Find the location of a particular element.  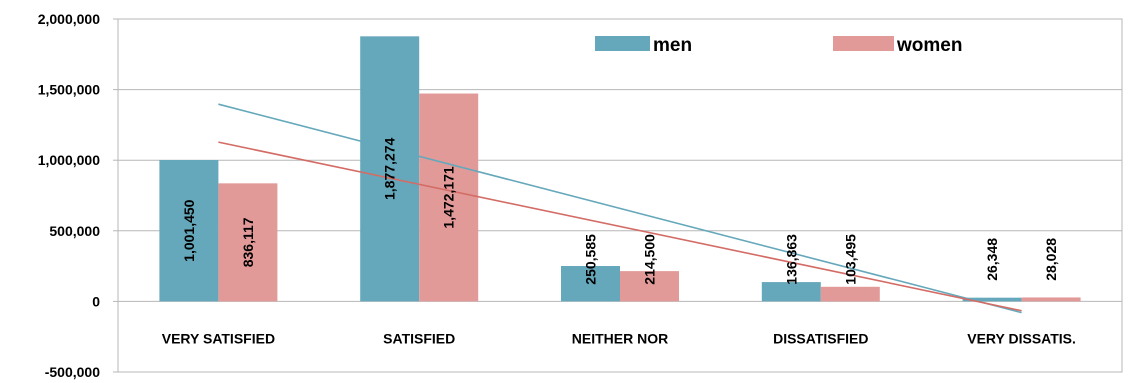

data-label: 28,028 is located at coordinates (1051, 259).